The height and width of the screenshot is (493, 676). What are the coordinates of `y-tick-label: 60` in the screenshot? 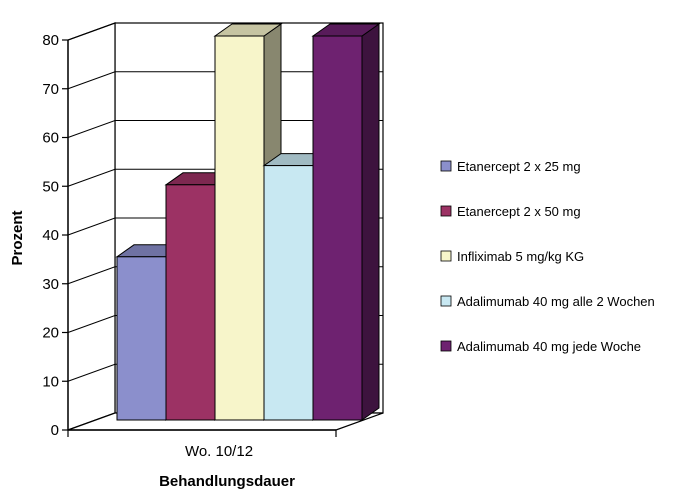 It's located at (50, 138).